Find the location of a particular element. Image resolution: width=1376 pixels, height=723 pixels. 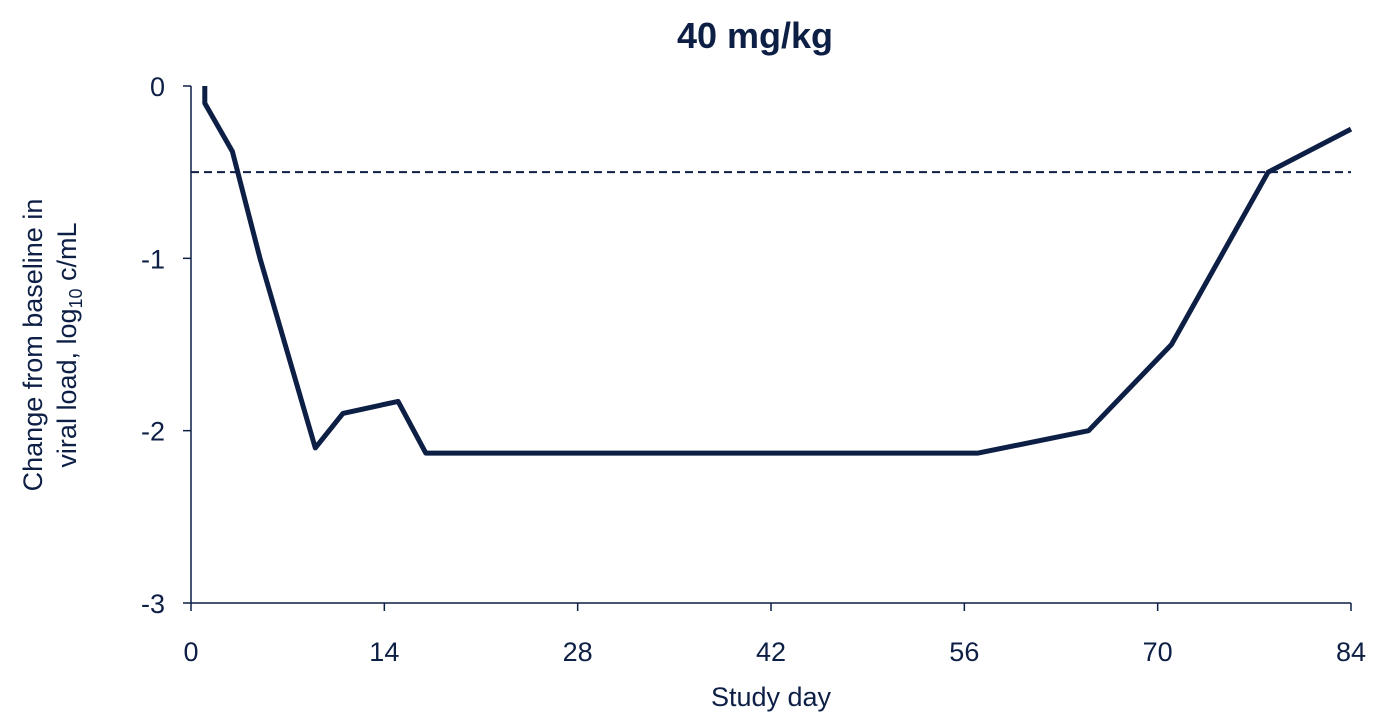

y-tick-label: -3 is located at coordinates (153, 604).